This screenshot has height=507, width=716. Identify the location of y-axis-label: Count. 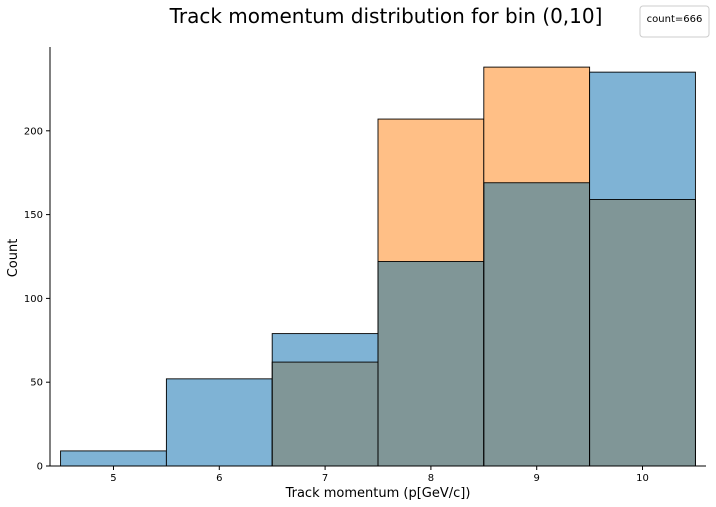
(13, 258).